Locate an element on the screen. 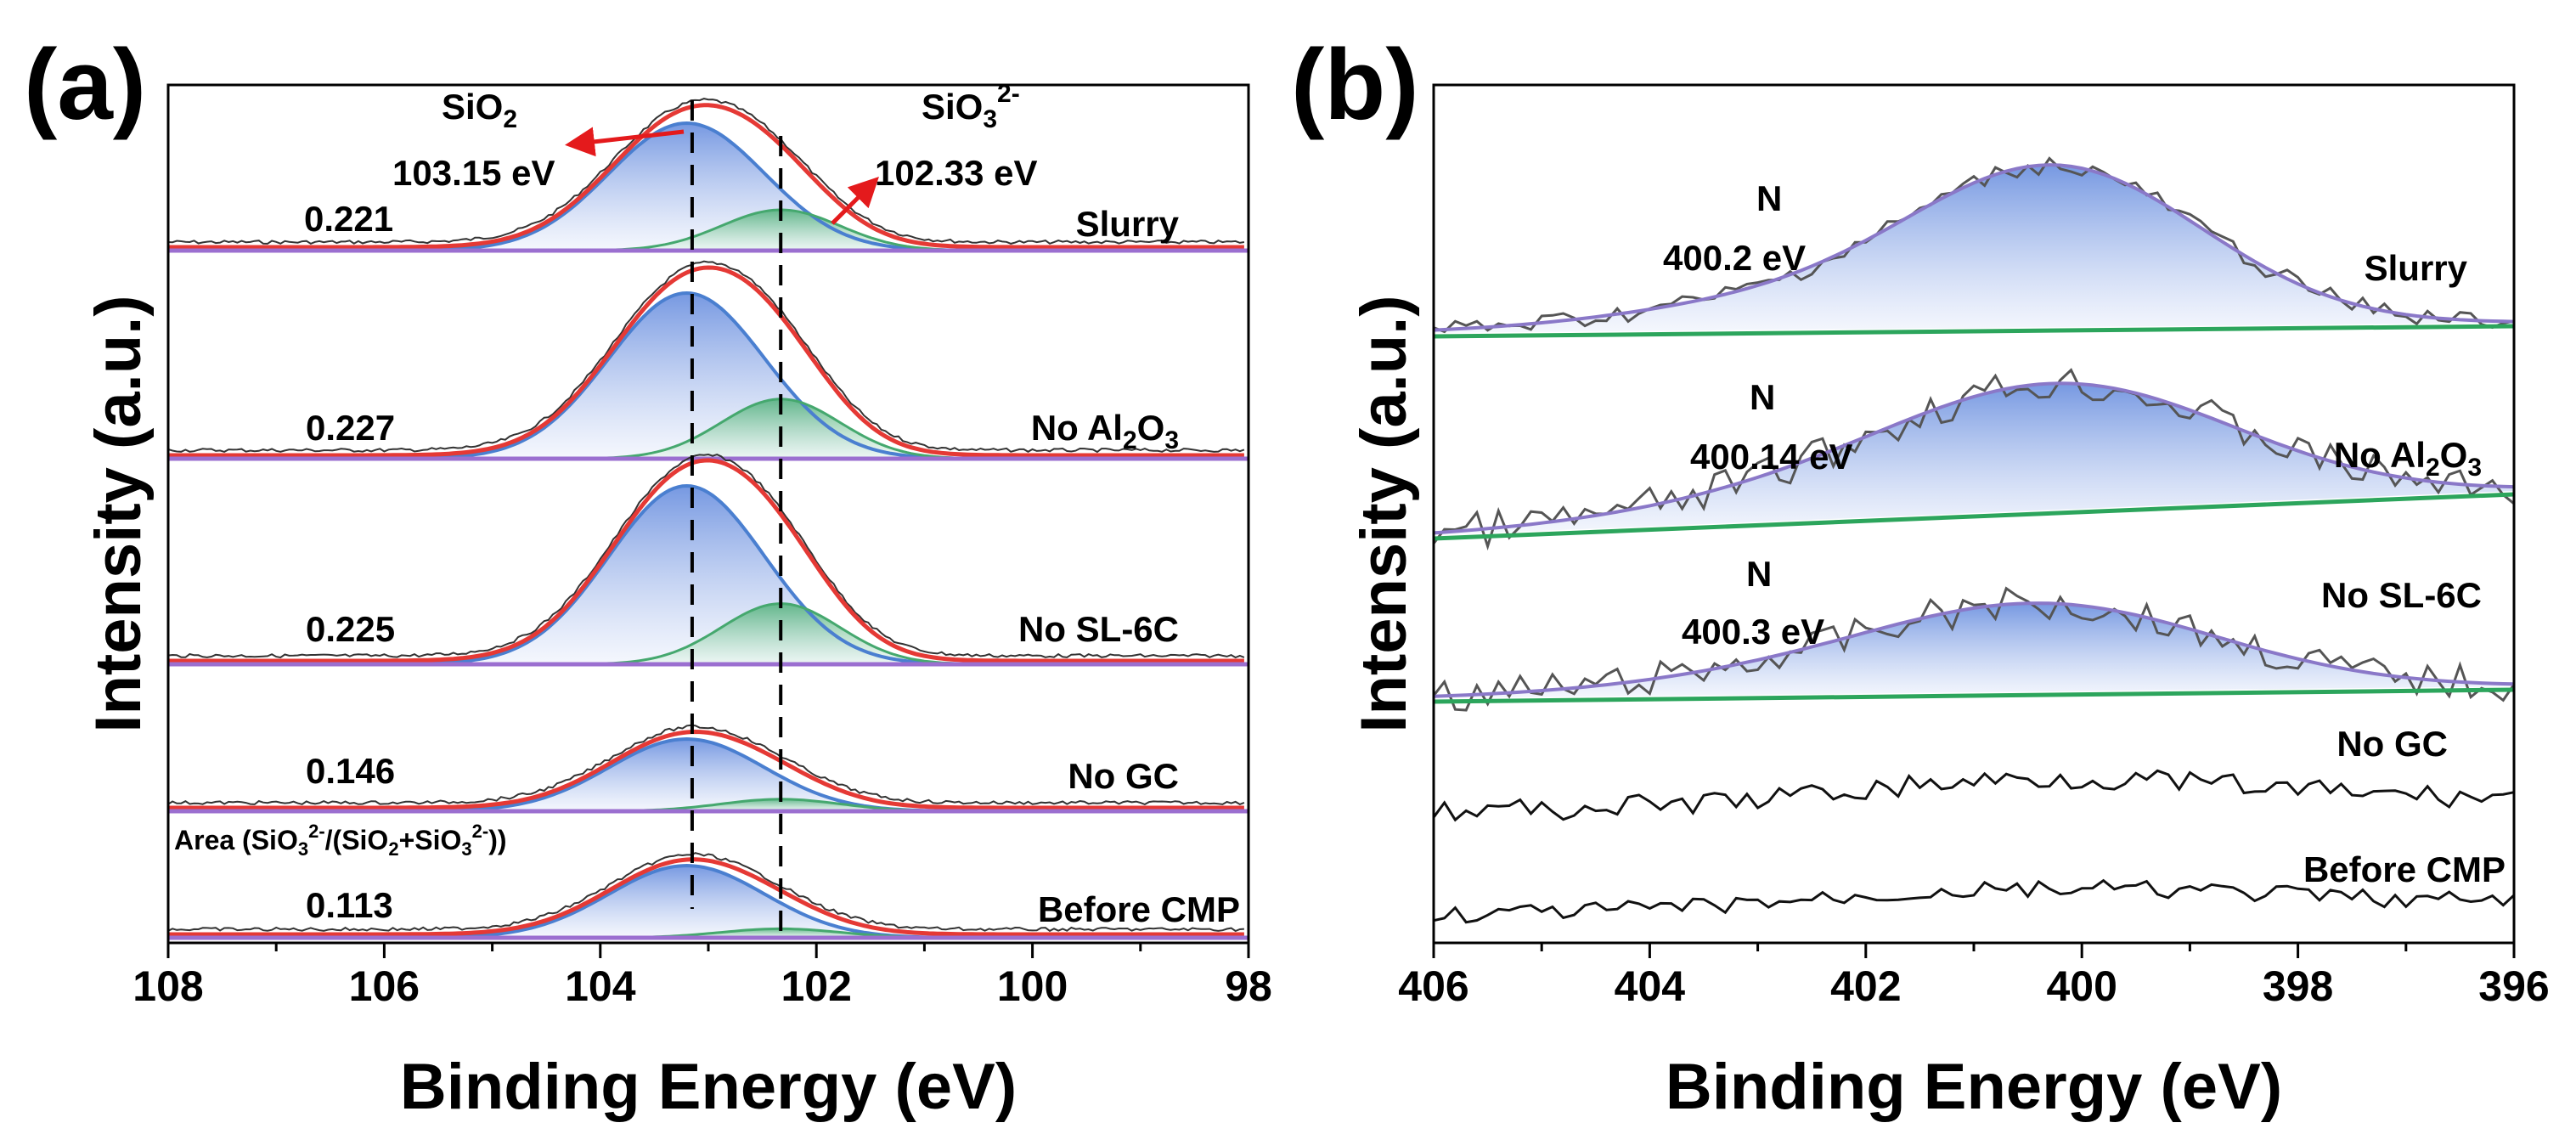 Image resolution: width=2576 pixels, height=1134 pixels. x-tick-label: 104 is located at coordinates (600, 986).